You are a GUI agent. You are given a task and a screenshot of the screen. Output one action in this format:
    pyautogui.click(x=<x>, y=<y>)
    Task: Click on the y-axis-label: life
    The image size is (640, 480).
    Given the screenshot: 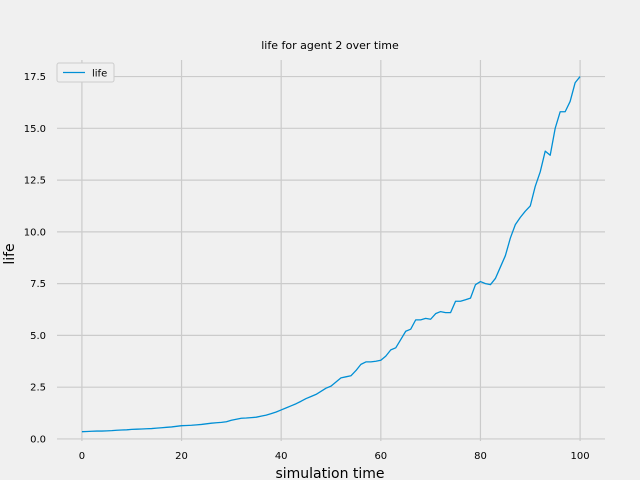 What is the action you would take?
    pyautogui.click(x=10, y=253)
    